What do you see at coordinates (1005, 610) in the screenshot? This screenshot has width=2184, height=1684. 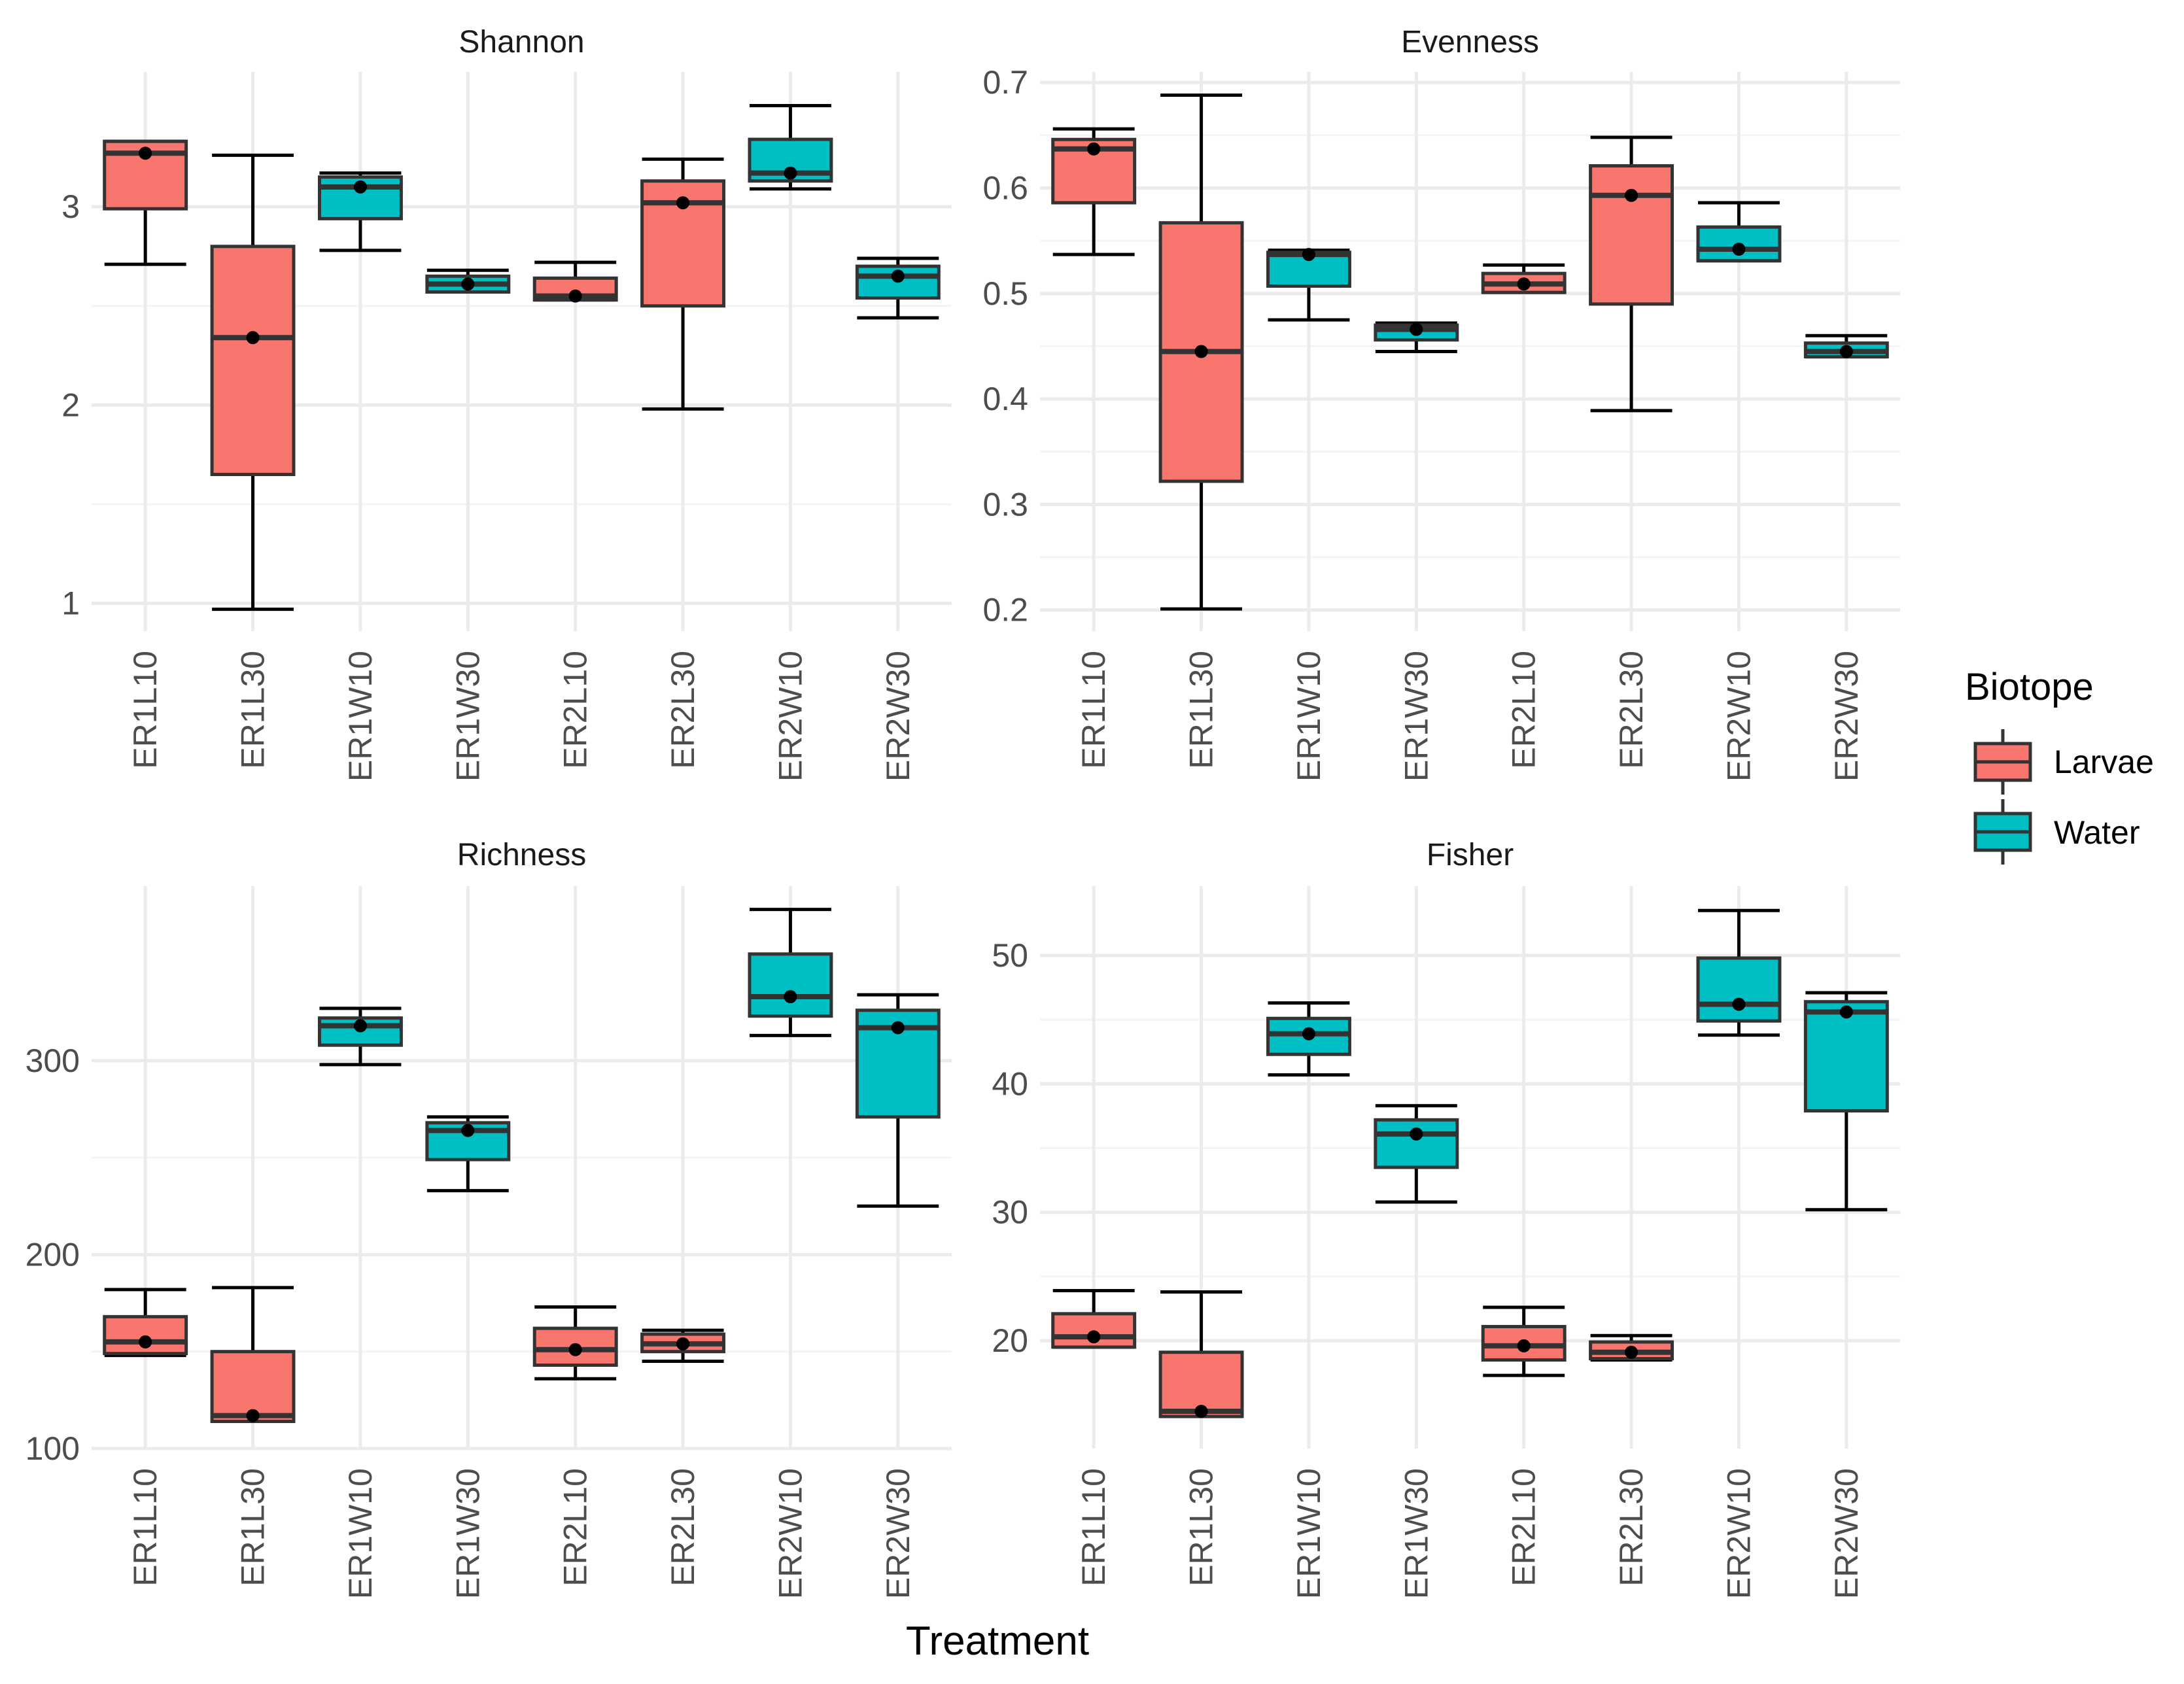 I see `y-tick-label: 0.2` at bounding box center [1005, 610].